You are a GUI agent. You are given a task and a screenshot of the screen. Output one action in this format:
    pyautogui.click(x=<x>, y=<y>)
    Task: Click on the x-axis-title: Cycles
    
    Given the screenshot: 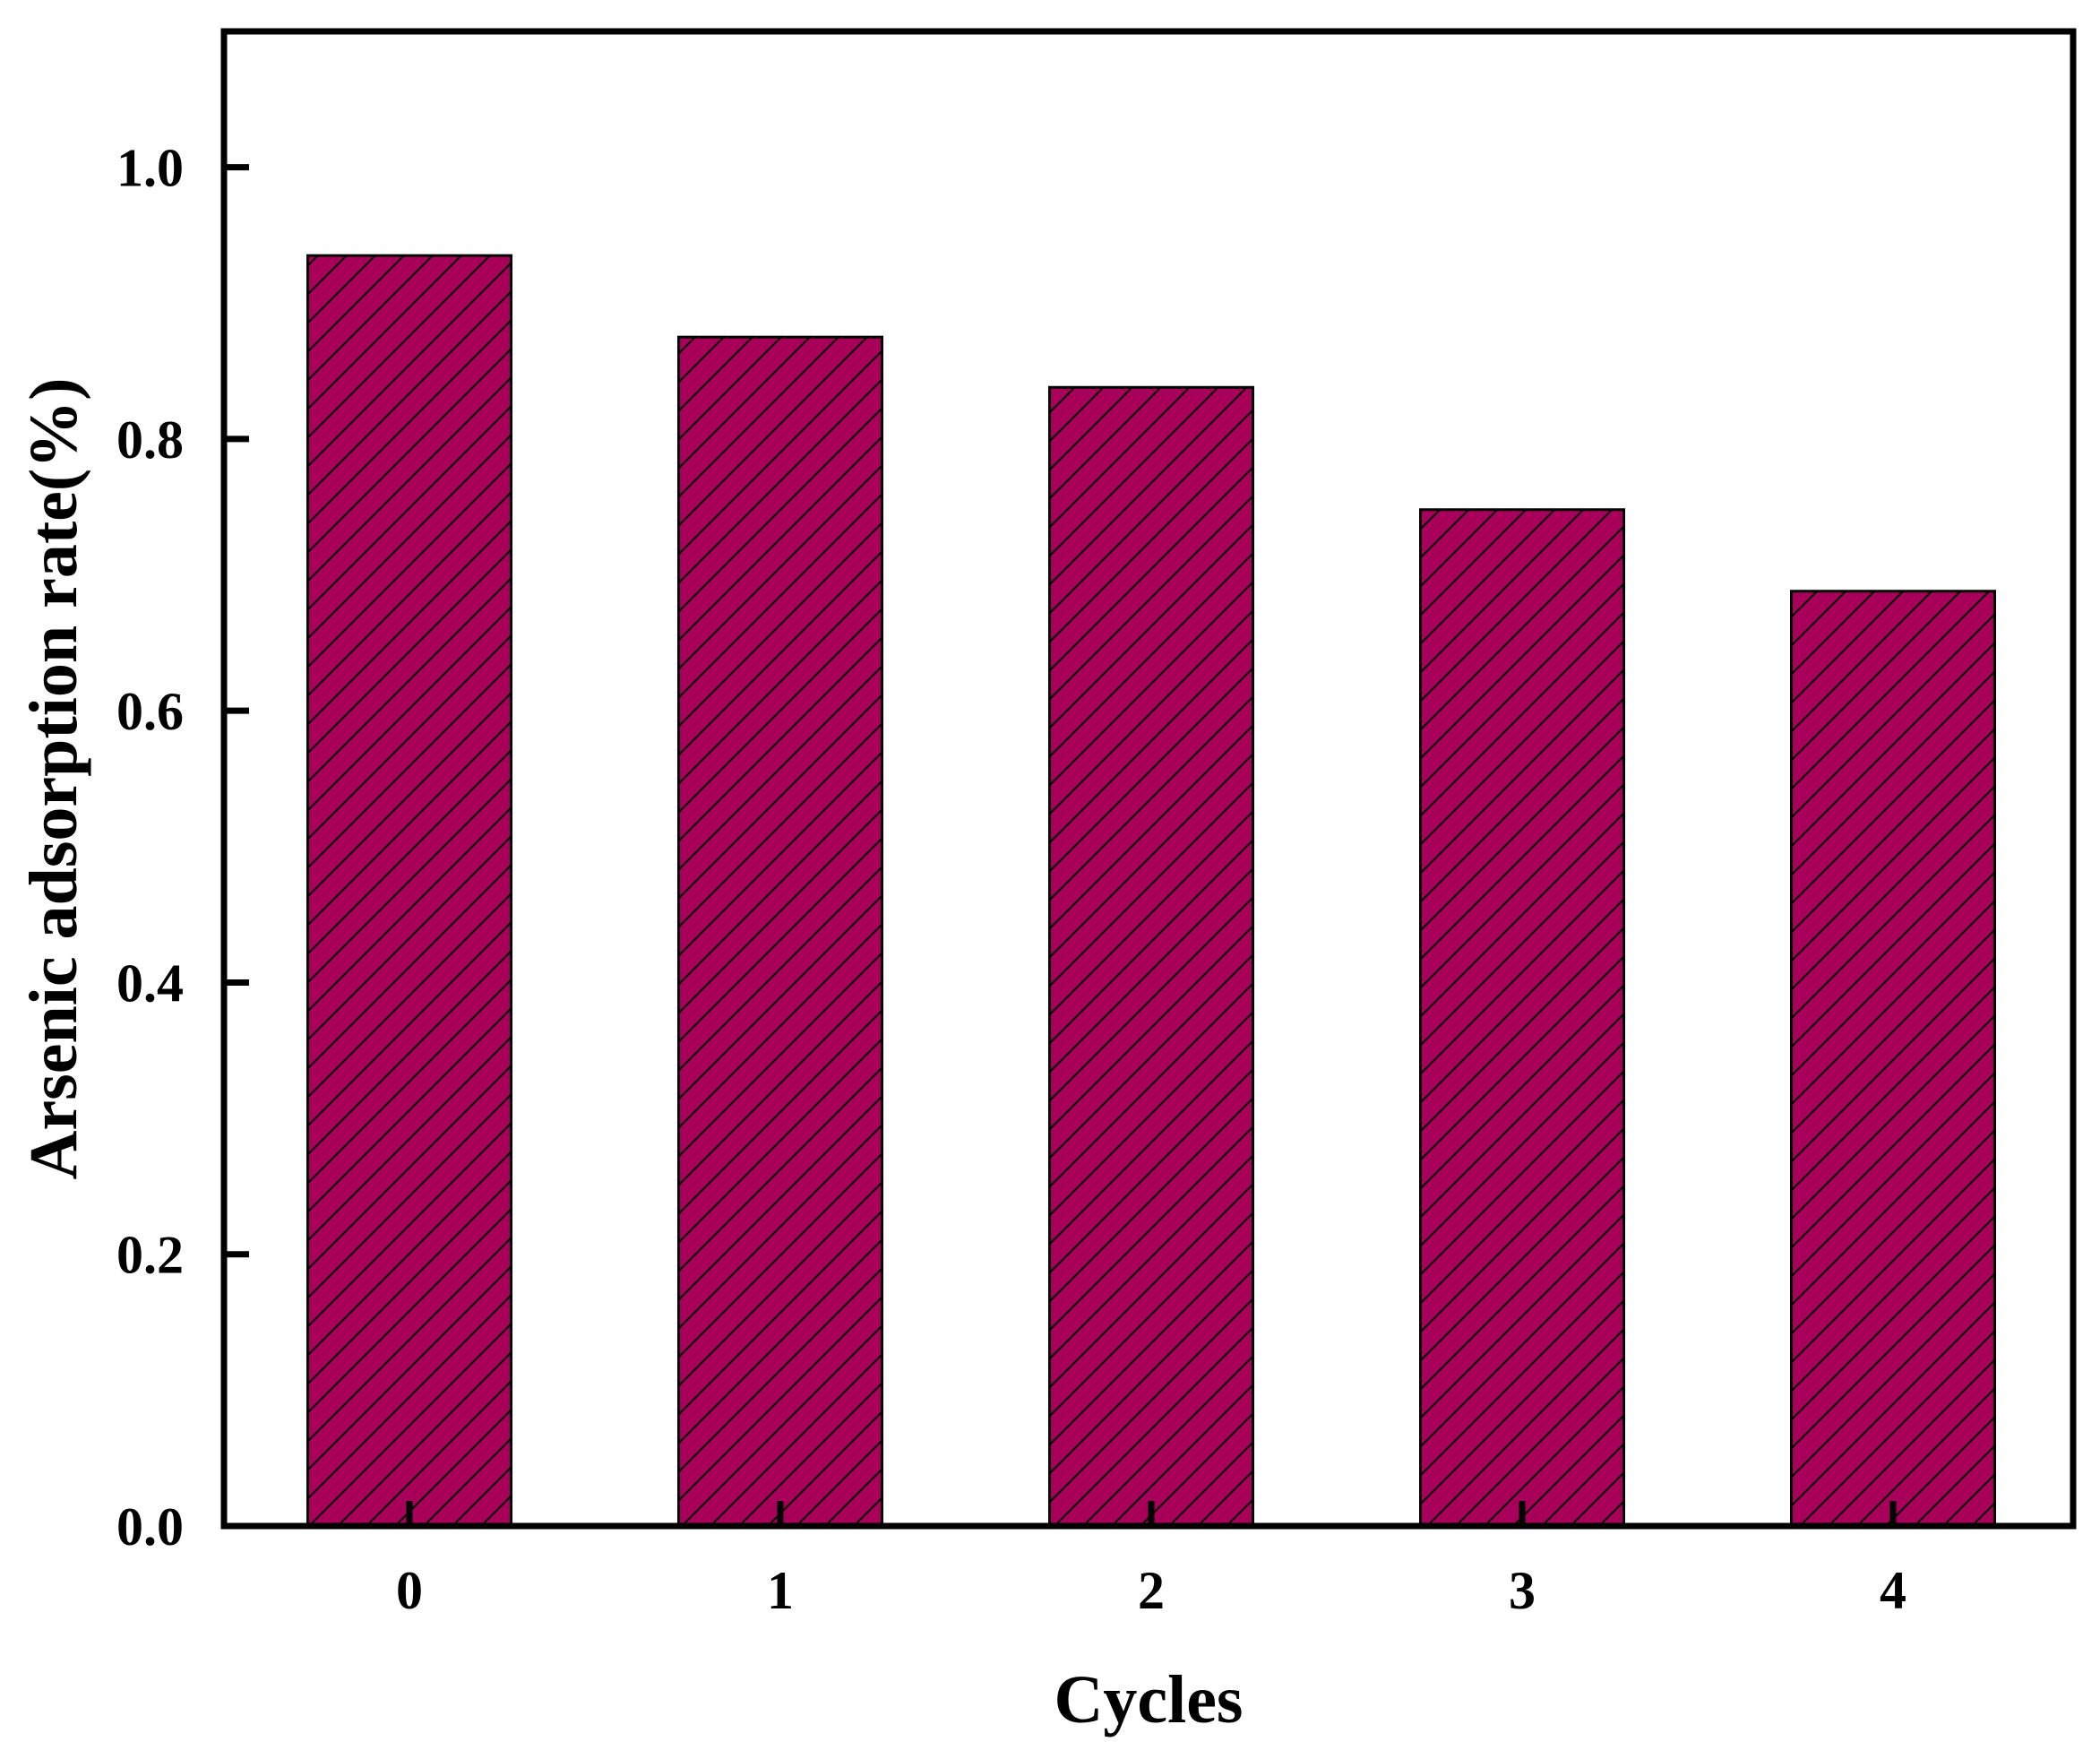 What is the action you would take?
    pyautogui.click(x=1148, y=1700)
    